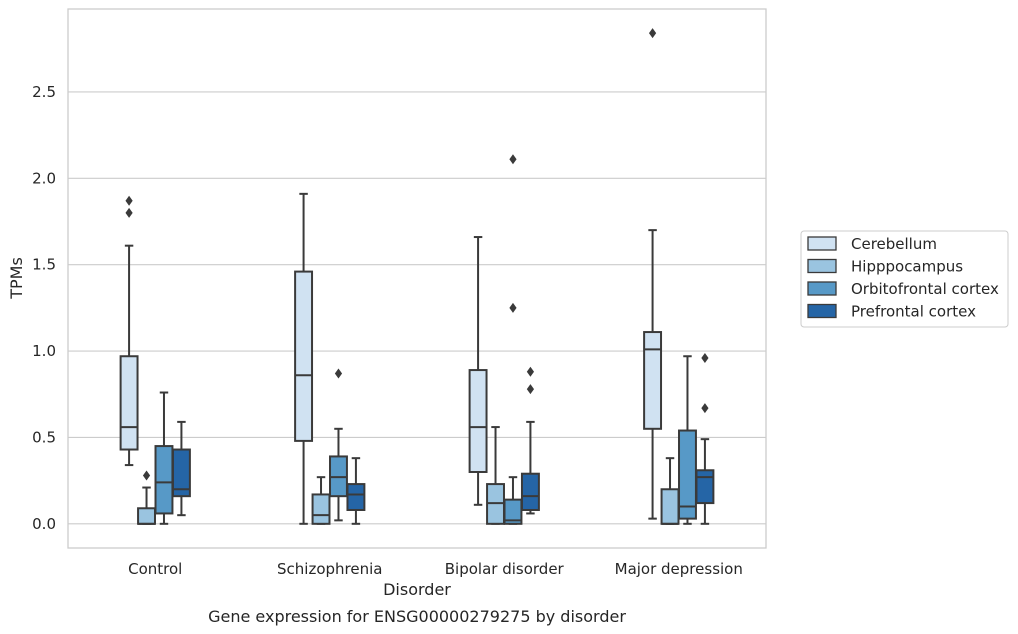 The width and height of the screenshot is (1018, 634). Describe the element at coordinates (907, 267) in the screenshot. I see `legend-label: Hipppocampus` at that location.